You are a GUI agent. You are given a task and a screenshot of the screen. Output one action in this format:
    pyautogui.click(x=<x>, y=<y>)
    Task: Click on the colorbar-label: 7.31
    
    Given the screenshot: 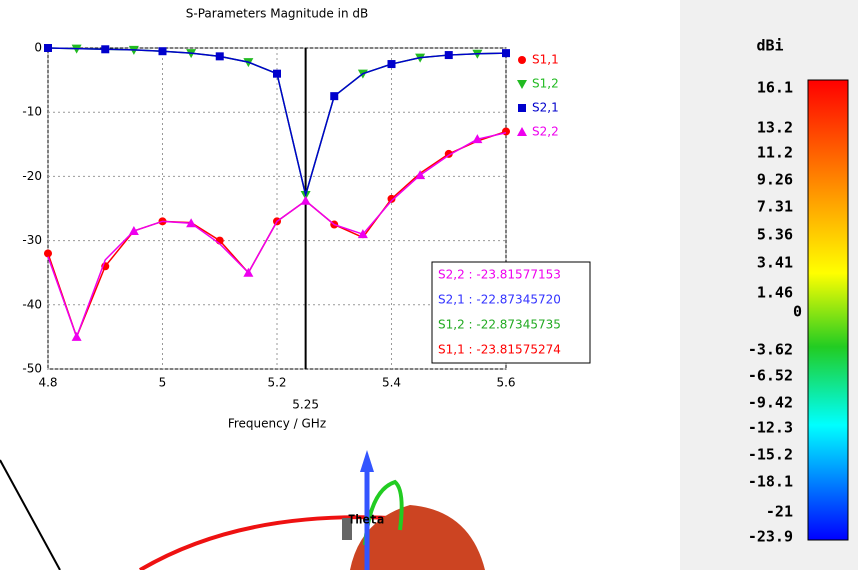 What is the action you would take?
    pyautogui.click(x=775, y=207)
    